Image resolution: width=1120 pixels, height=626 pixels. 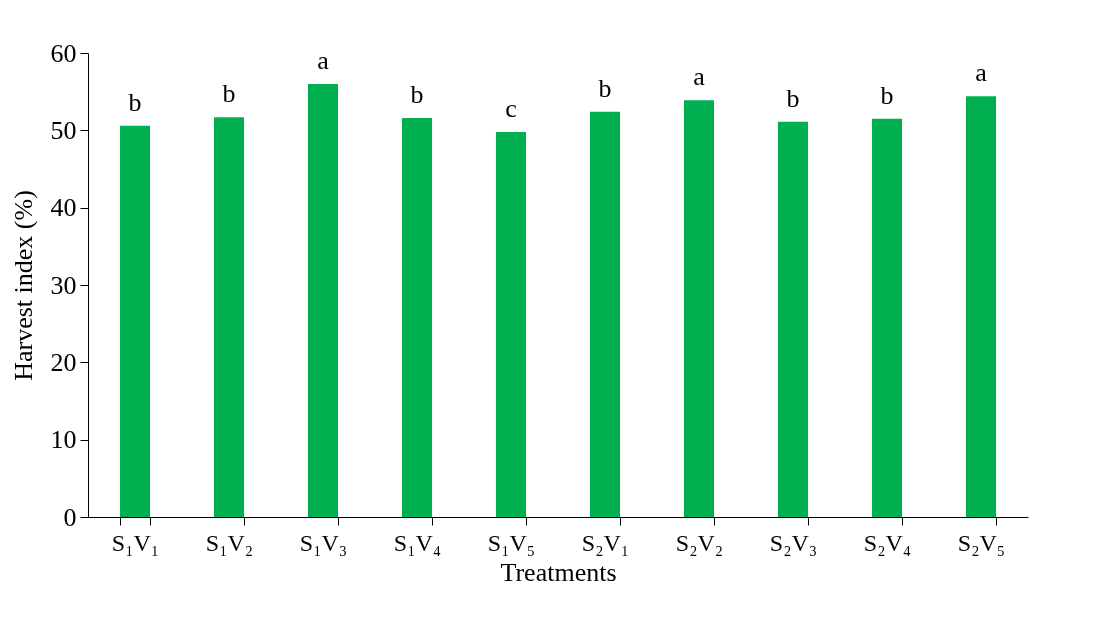 I want to click on x-tick-label: S₂V₃, so click(x=793, y=542).